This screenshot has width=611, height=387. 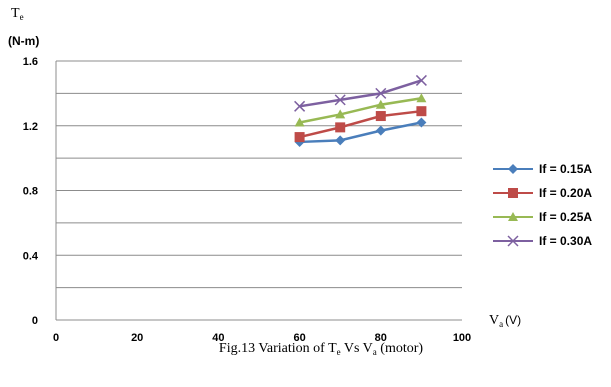 I want to click on legend-label-3: If = 0.30A, so click(x=565, y=241).